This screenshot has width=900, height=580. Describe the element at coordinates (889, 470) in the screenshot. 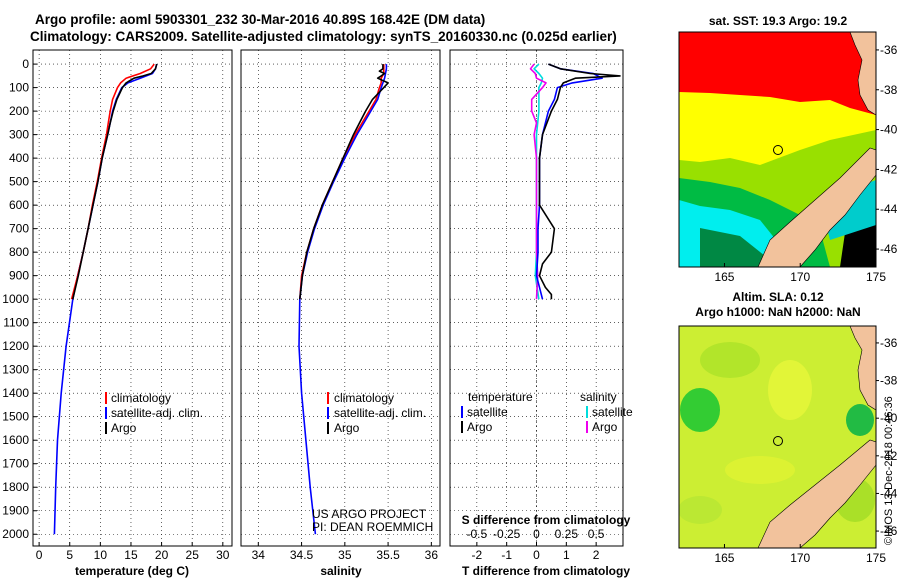

I see `watermark: ©IMOS 13-Dec-2018 00:46:36` at that location.